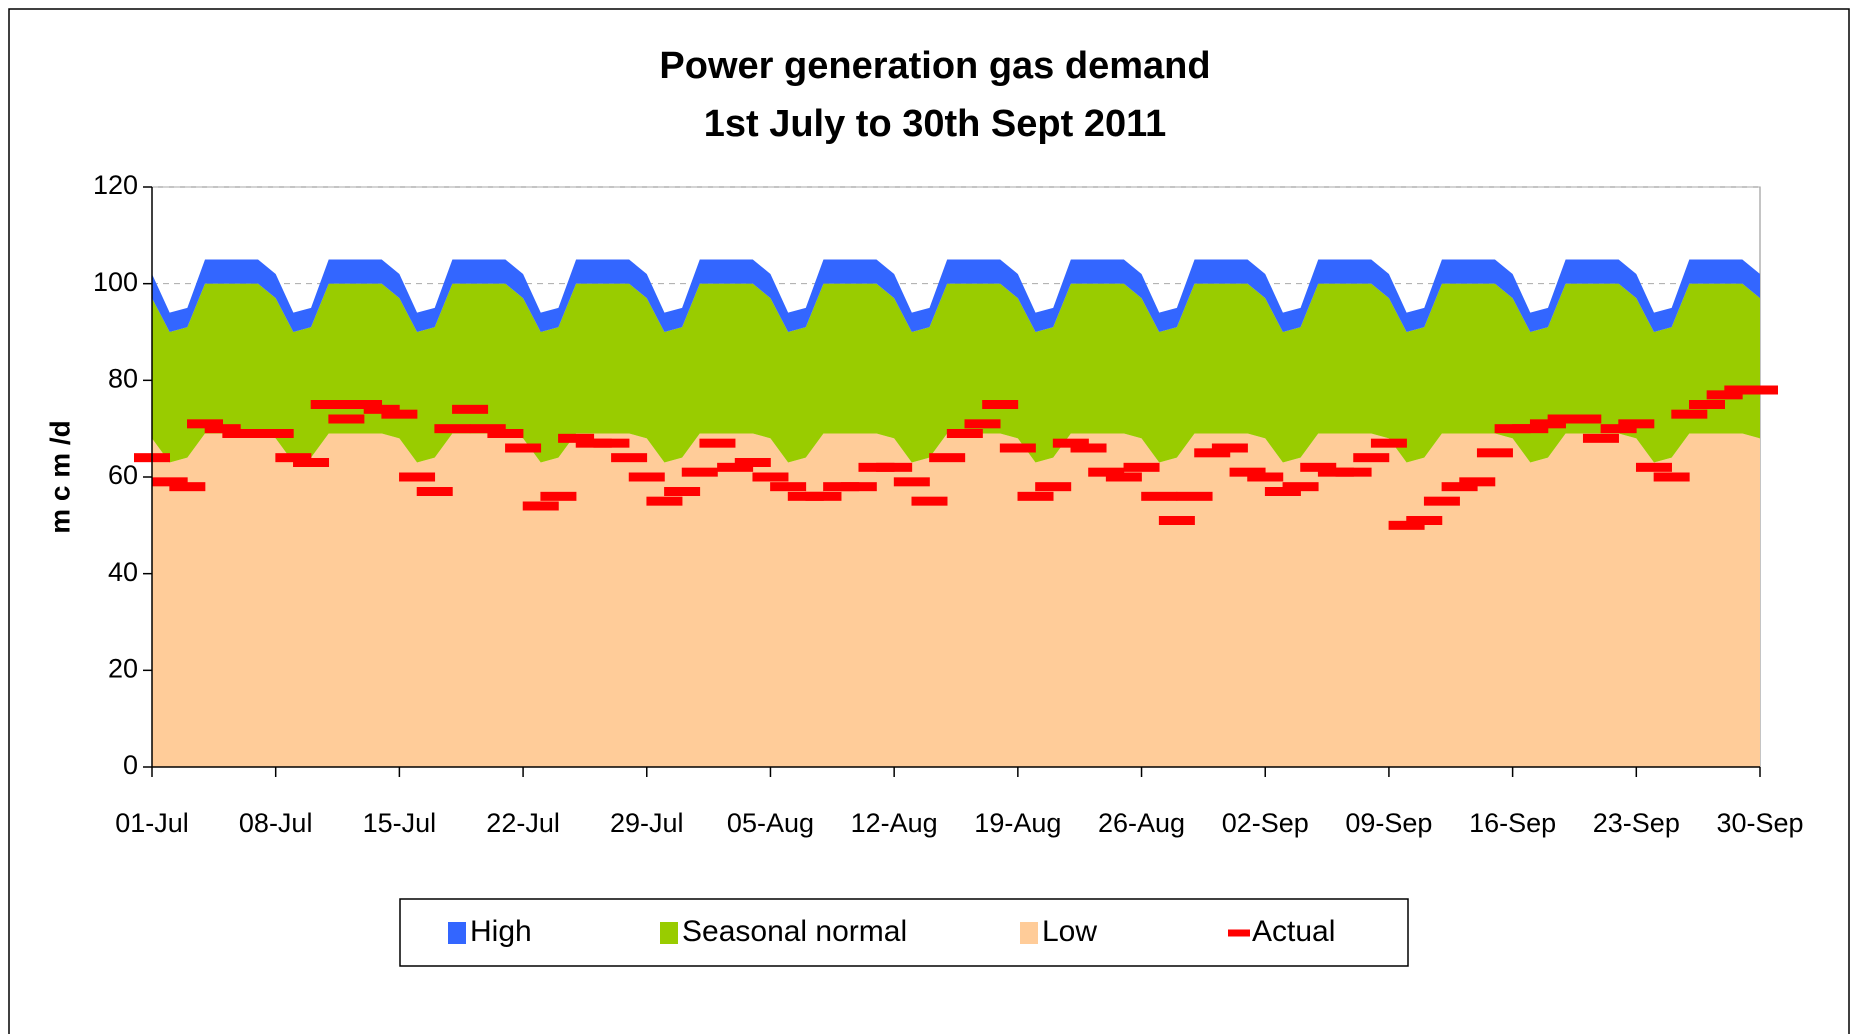 This screenshot has width=1858, height=1034. What do you see at coordinates (1017, 823) in the screenshot?
I see `x-tick-label: 19-Aug` at bounding box center [1017, 823].